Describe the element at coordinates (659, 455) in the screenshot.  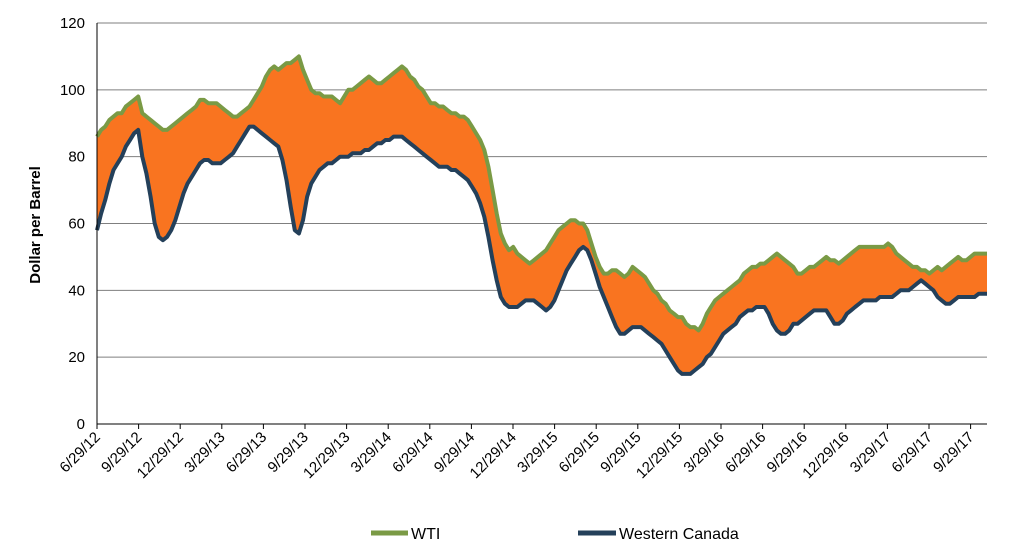
I see `x-tick-label: 12/29/15` at that location.